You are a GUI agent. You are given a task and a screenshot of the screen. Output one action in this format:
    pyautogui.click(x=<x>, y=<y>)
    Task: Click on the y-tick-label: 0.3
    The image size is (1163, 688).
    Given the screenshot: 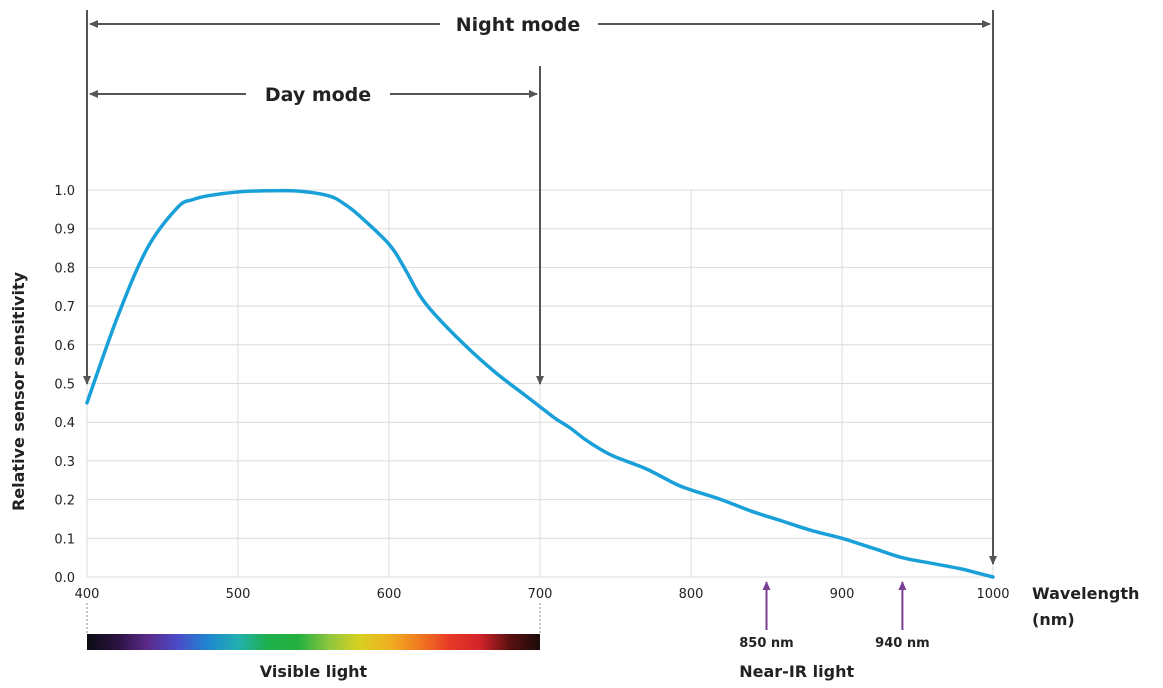 What is the action you would take?
    pyautogui.click(x=64, y=462)
    